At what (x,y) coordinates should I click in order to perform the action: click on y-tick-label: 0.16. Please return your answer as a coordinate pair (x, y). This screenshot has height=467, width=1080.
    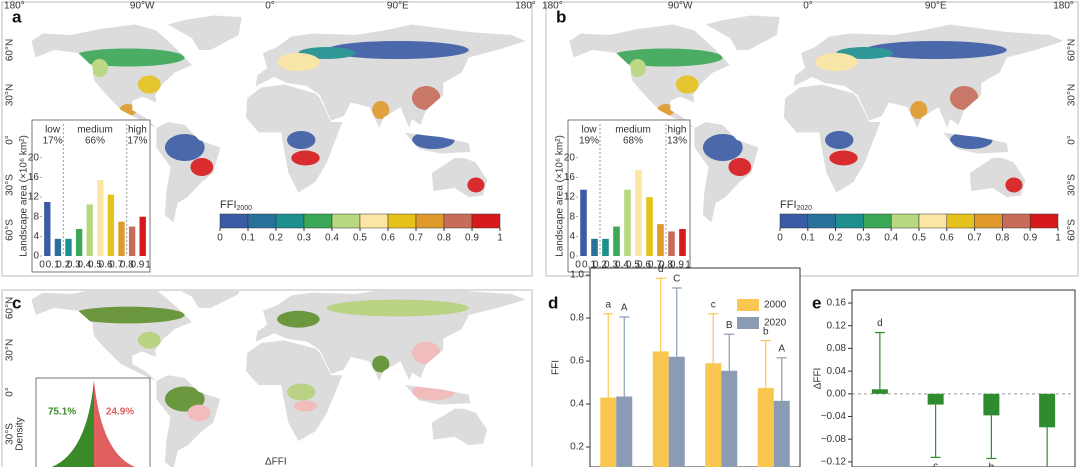
    Looking at the image, I should click on (837, 303).